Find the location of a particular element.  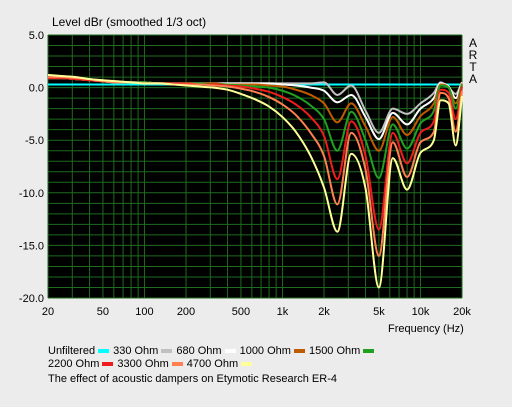

legend-row: 2200 Ohm 3300 Ohm 4700 Ohm is located at coordinates (278, 364).